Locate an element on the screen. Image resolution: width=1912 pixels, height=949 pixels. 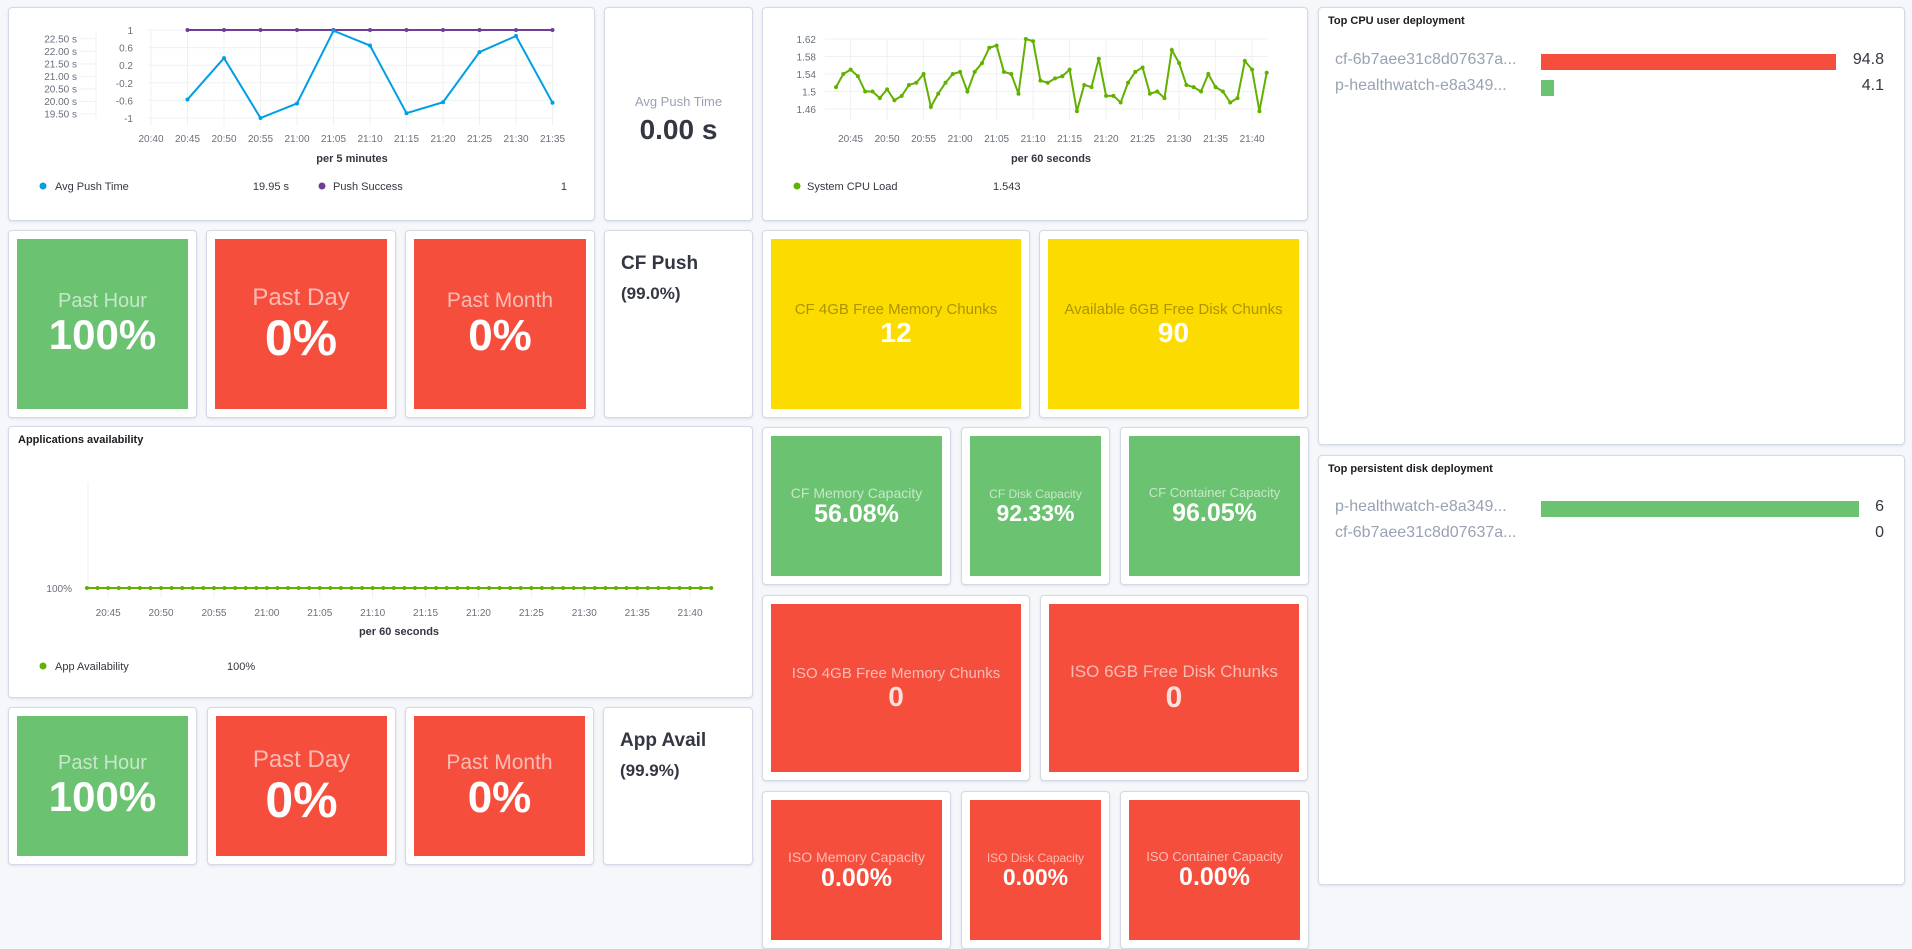
y-tick-label: 1.54 is located at coordinates (807, 75).